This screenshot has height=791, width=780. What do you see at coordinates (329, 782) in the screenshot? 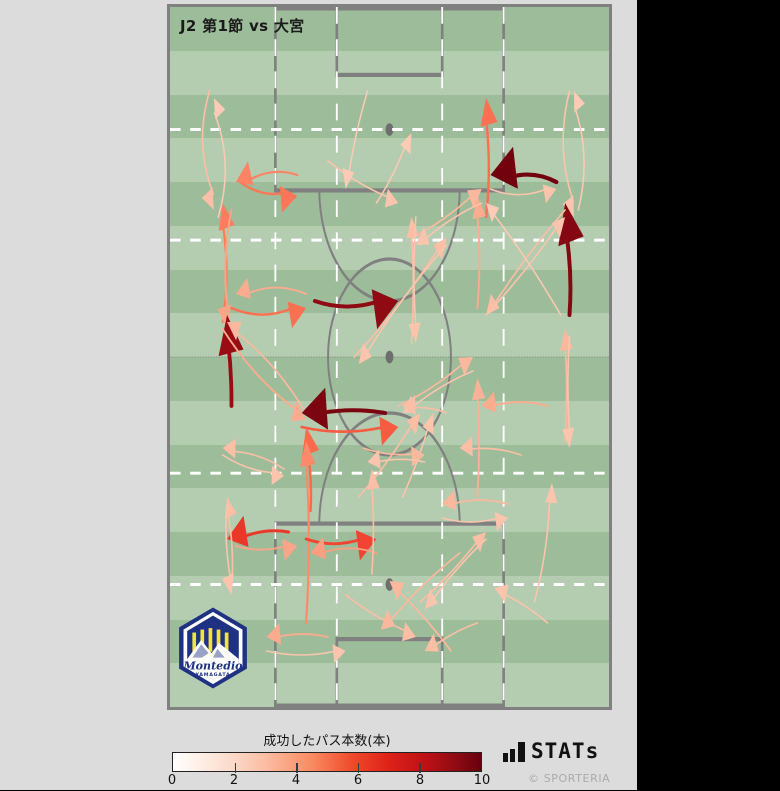
I see `colorbar-ticks: 0 2 4 6 8 10` at bounding box center [329, 782].